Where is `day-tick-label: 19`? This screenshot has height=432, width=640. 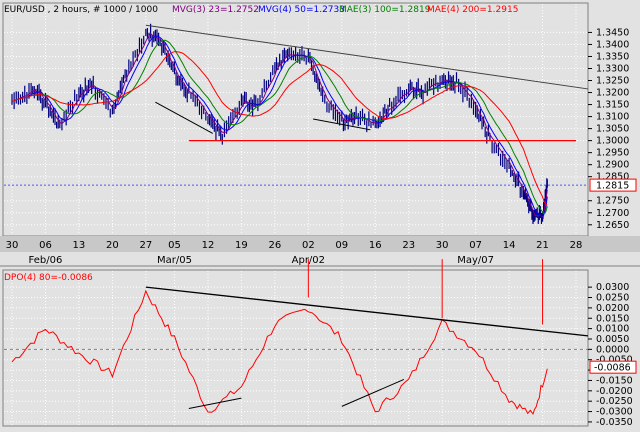
day-tick-label: 19 is located at coordinates (241, 245).